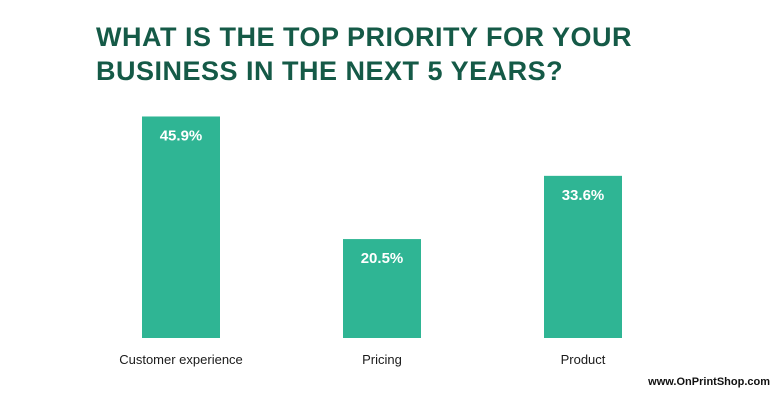  Describe the element at coordinates (583, 256) in the screenshot. I see `bar-product` at that location.